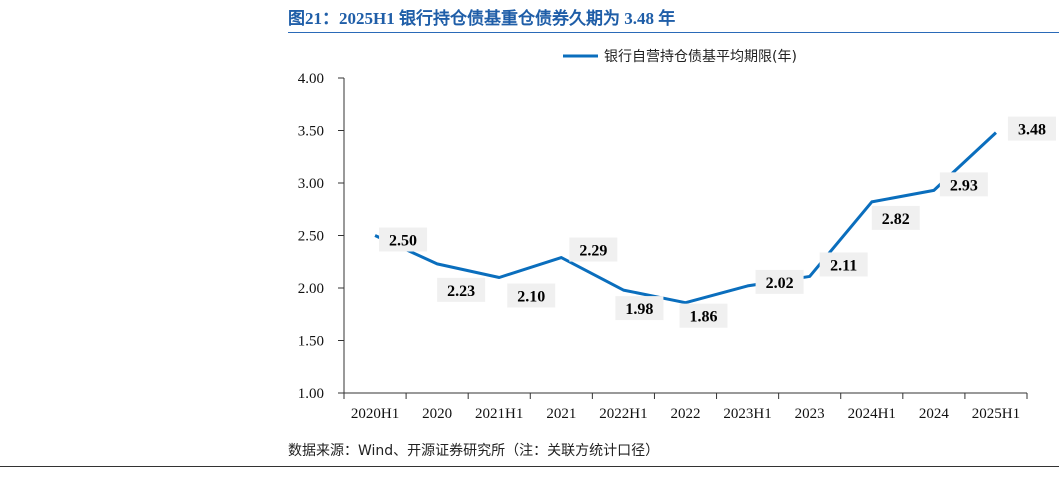 Image resolution: width=1059 pixels, height=480 pixels. What do you see at coordinates (311, 237) in the screenshot?
I see `y-tick-label: 2.50` at bounding box center [311, 237].